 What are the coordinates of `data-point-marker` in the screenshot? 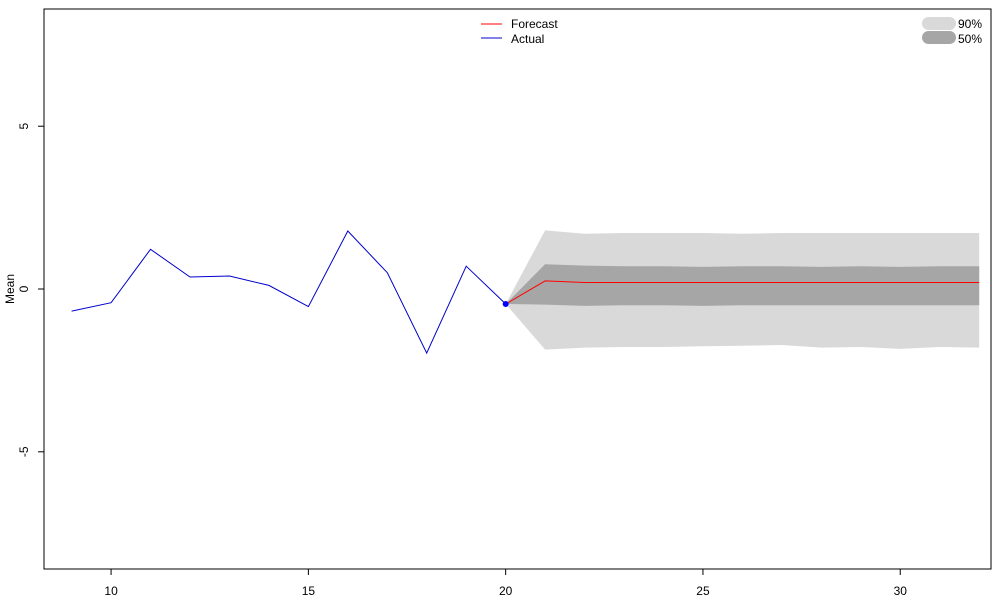 It's located at (505, 303).